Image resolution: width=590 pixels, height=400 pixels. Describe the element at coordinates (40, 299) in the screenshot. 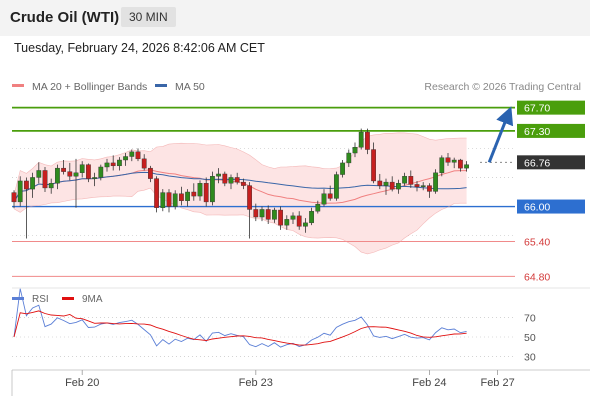

I see `rsi-legend-label: RSI` at that location.